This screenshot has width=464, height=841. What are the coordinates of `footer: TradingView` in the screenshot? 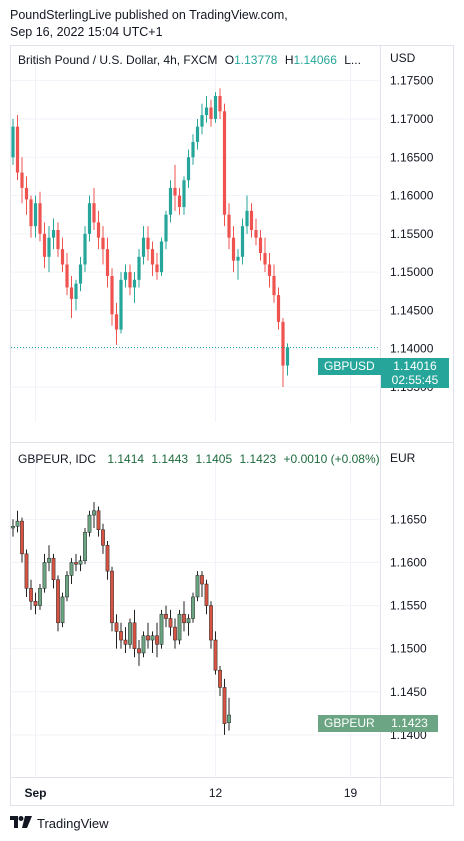 It's located at (59, 823).